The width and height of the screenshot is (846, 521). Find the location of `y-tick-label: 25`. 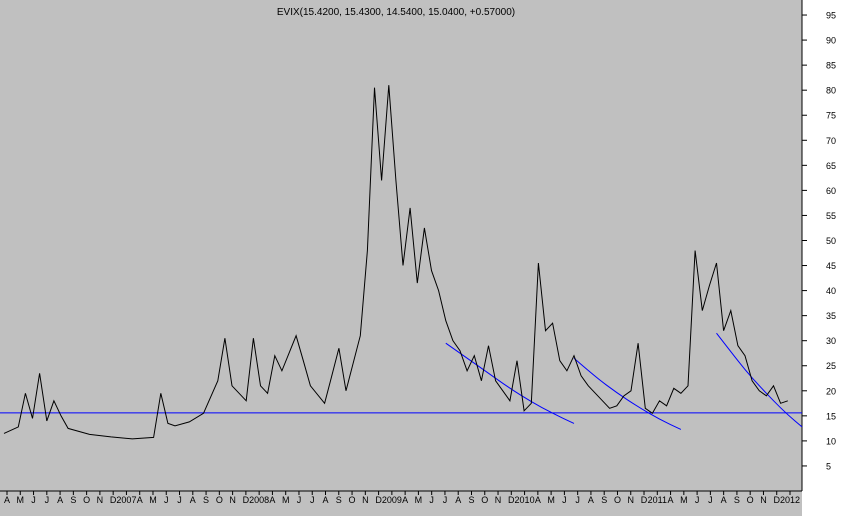

y-tick-label: 25 is located at coordinates (831, 366).